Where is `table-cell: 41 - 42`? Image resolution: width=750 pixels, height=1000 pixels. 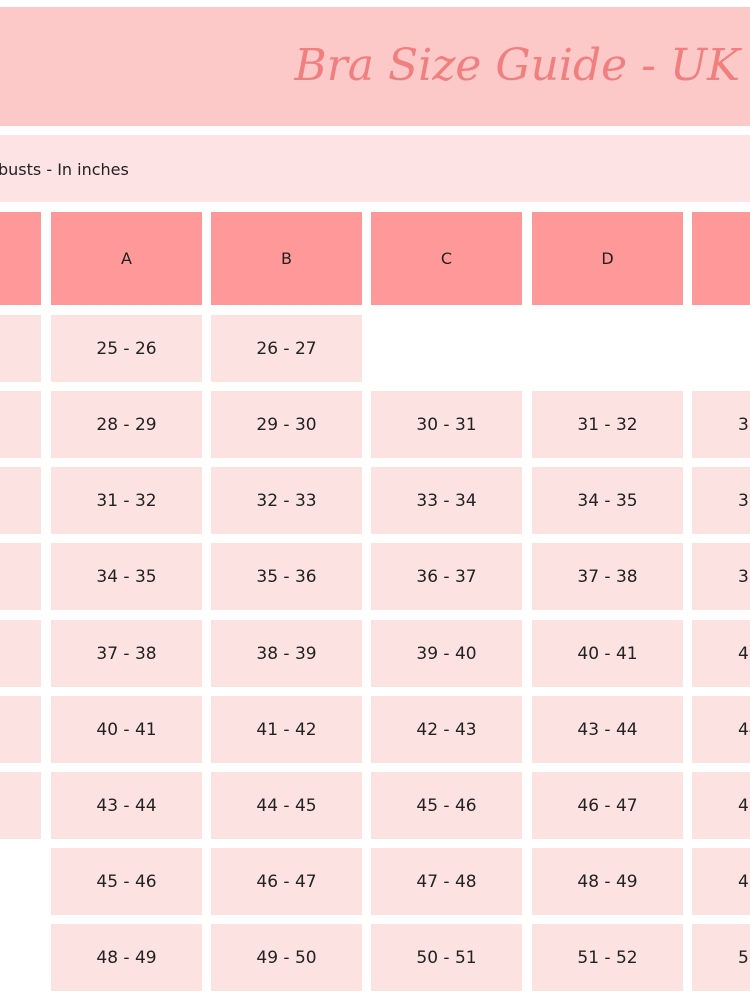
table-cell: 41 - 42 is located at coordinates (286, 729).